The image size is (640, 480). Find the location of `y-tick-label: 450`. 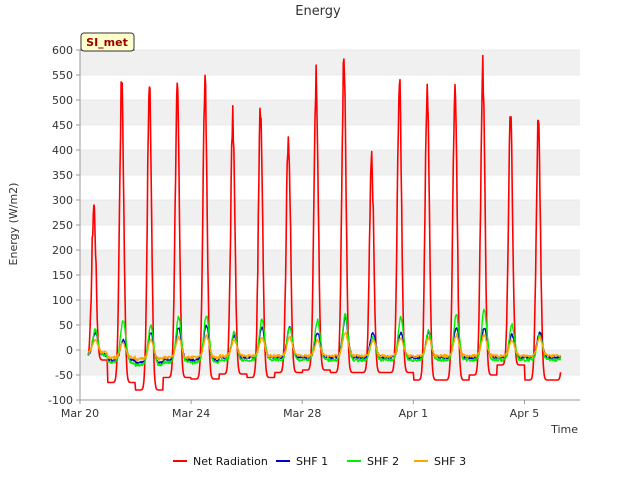

y-tick-label: 450 is located at coordinates (62, 125).